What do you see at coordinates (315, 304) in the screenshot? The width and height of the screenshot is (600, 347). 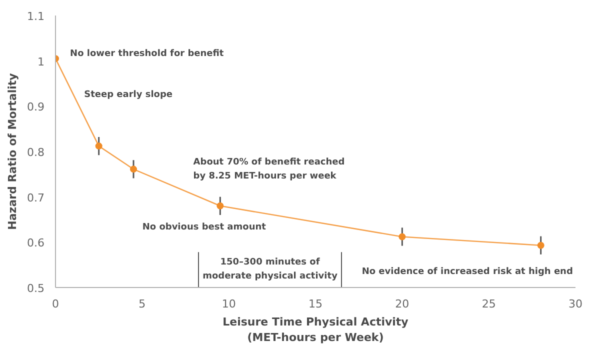 I see `x-tick-label: 15` at bounding box center [315, 304].